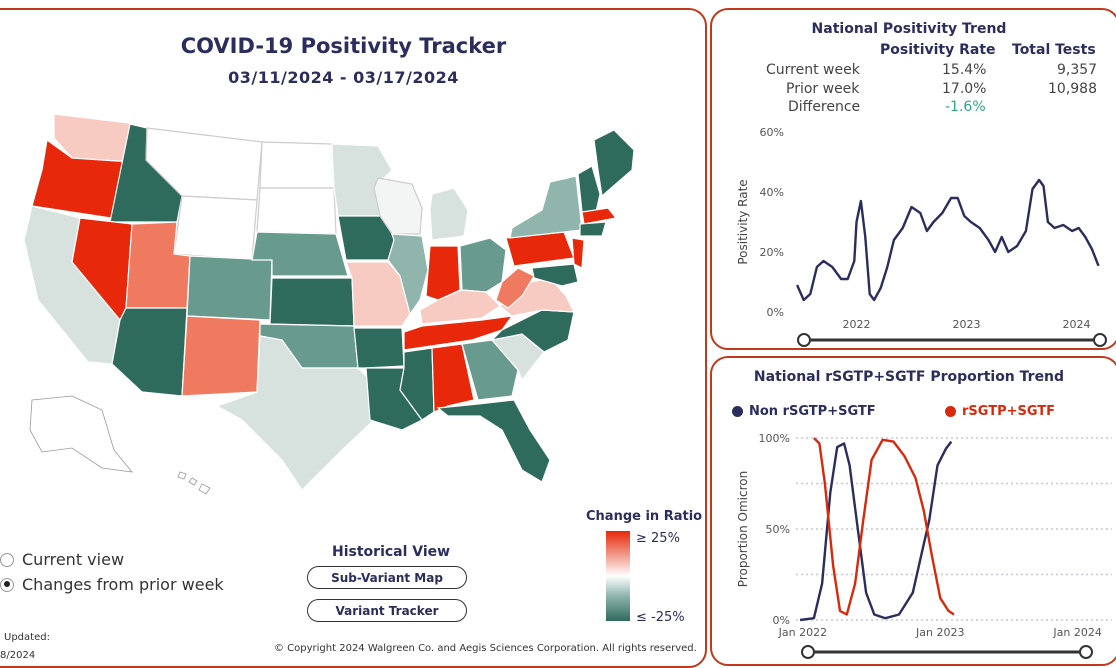 The height and width of the screenshot is (668, 1116). I want to click on row-label-prior: Prior week, so click(823, 89).